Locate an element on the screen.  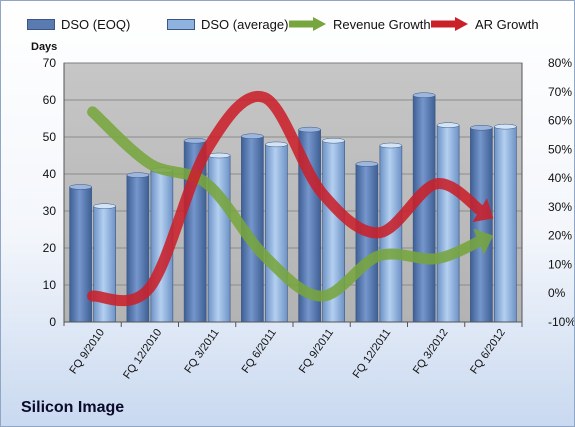
x-tick-label: FQ 3/2012 is located at coordinates (431, 351).